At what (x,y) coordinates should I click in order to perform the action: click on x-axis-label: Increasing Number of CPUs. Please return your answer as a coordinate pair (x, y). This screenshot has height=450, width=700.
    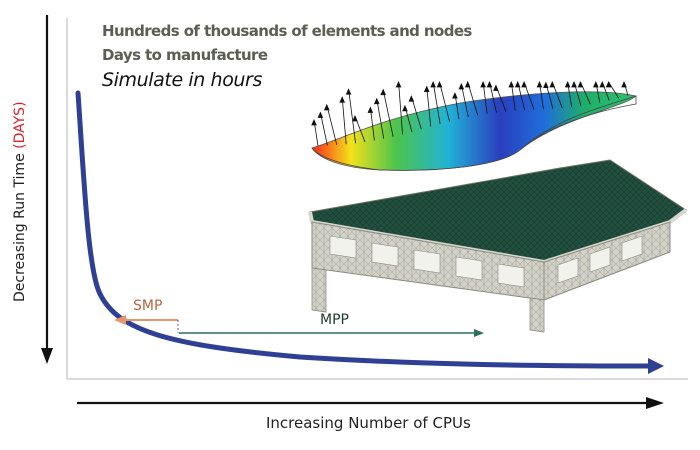
    Looking at the image, I should click on (368, 423).